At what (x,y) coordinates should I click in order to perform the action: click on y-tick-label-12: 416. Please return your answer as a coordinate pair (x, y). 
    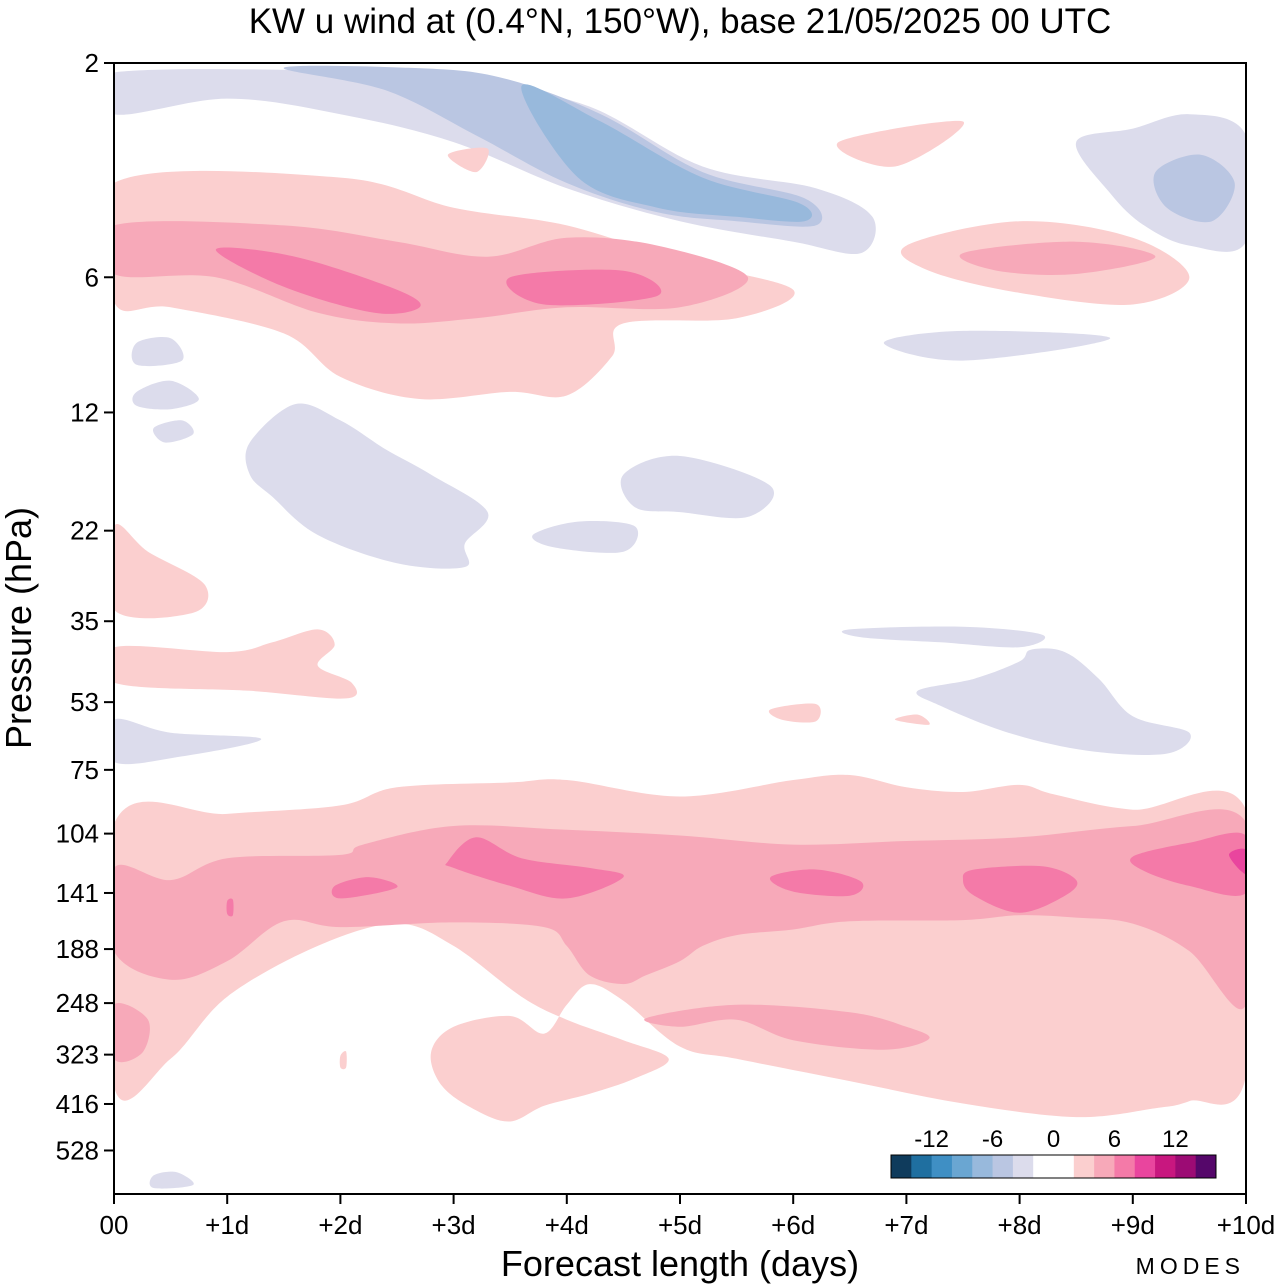
    Looking at the image, I should click on (77, 1104).